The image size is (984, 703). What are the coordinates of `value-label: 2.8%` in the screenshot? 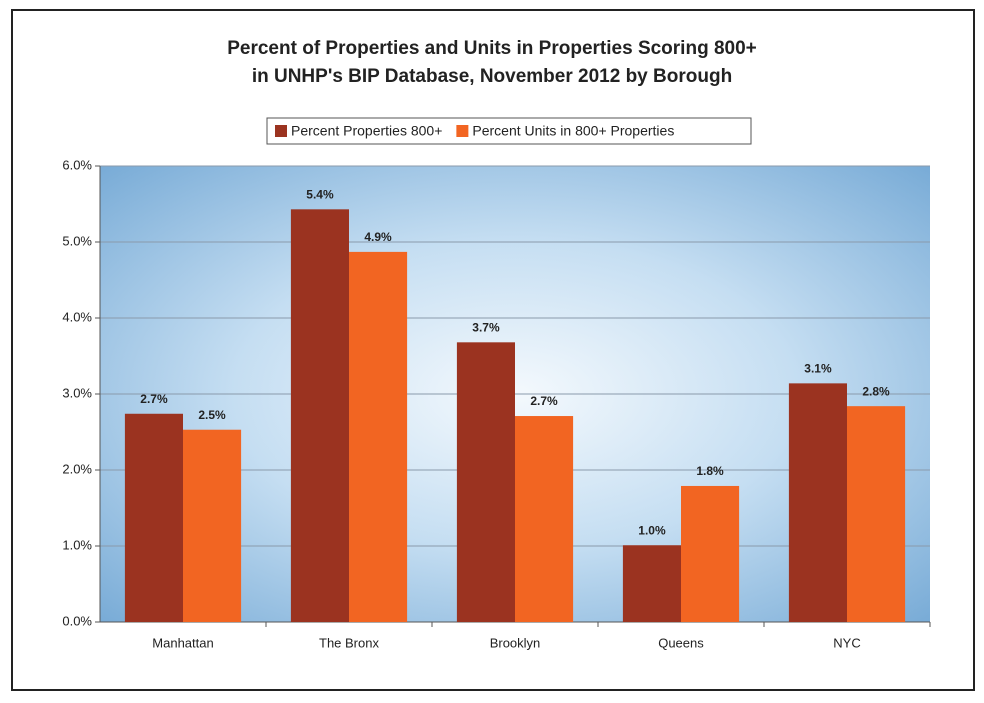 It's located at (876, 391).